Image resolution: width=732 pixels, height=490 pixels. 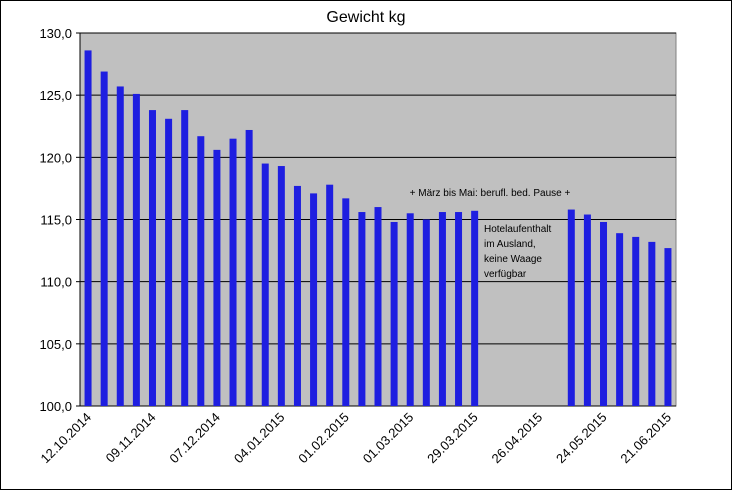 What do you see at coordinates (517, 229) in the screenshot?
I see `annotation: Hotelaufenthalt` at bounding box center [517, 229].